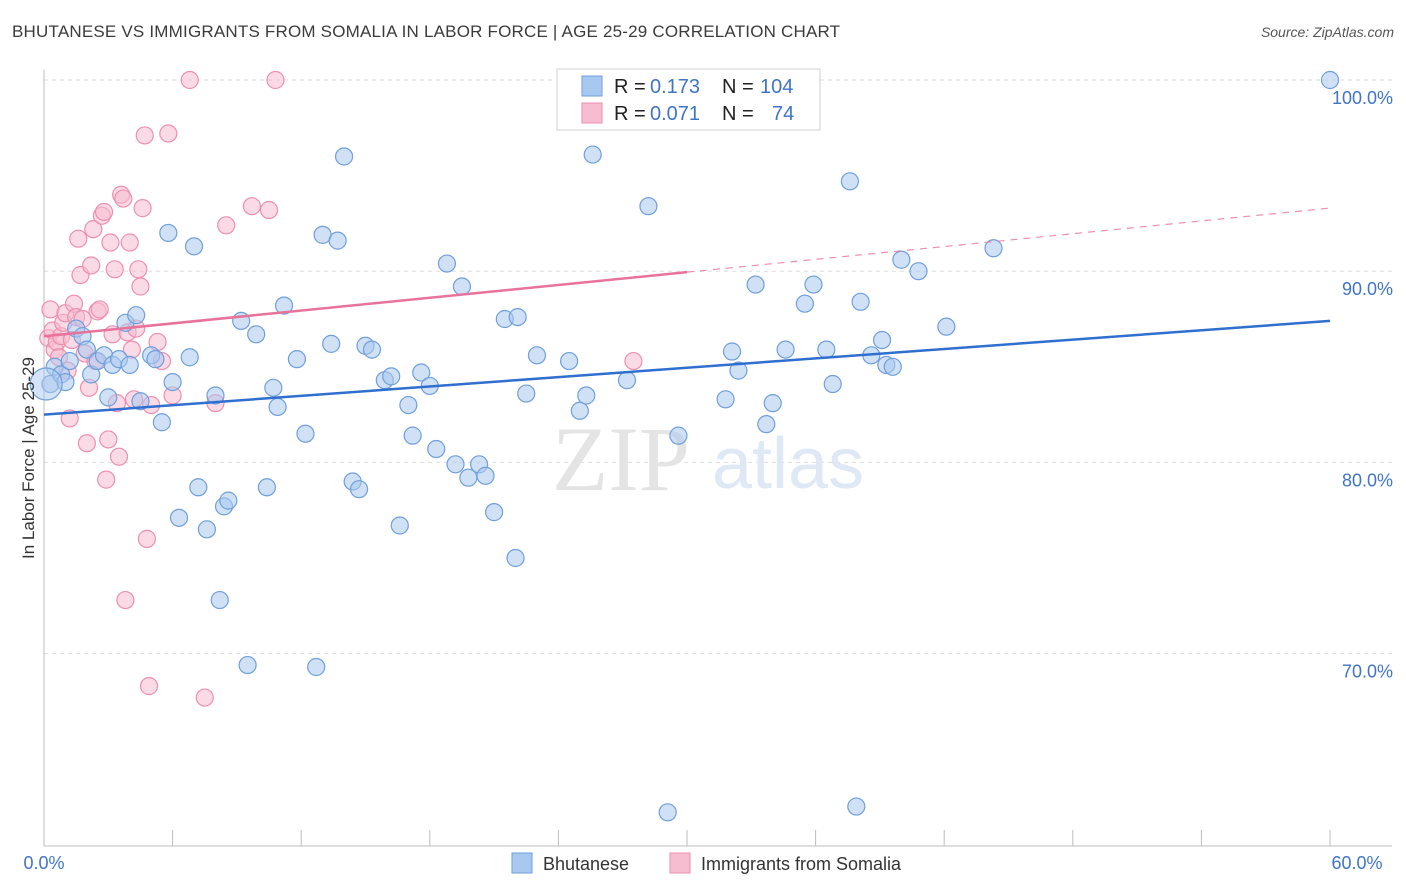 This screenshot has height=892, width=1406. I want to click on trend-line-bhutanese, so click(687, 367).